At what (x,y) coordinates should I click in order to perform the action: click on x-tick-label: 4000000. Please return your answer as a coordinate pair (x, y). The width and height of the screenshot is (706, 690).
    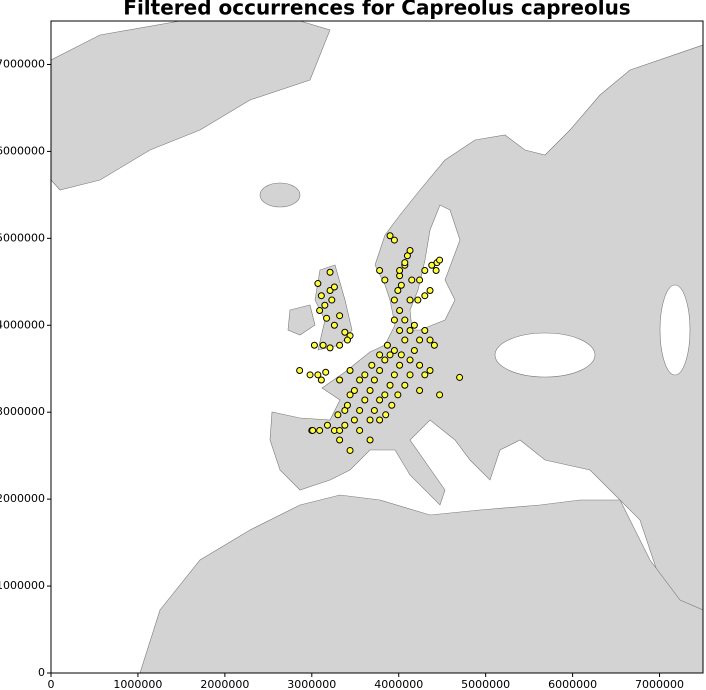
    Looking at the image, I should click on (398, 684).